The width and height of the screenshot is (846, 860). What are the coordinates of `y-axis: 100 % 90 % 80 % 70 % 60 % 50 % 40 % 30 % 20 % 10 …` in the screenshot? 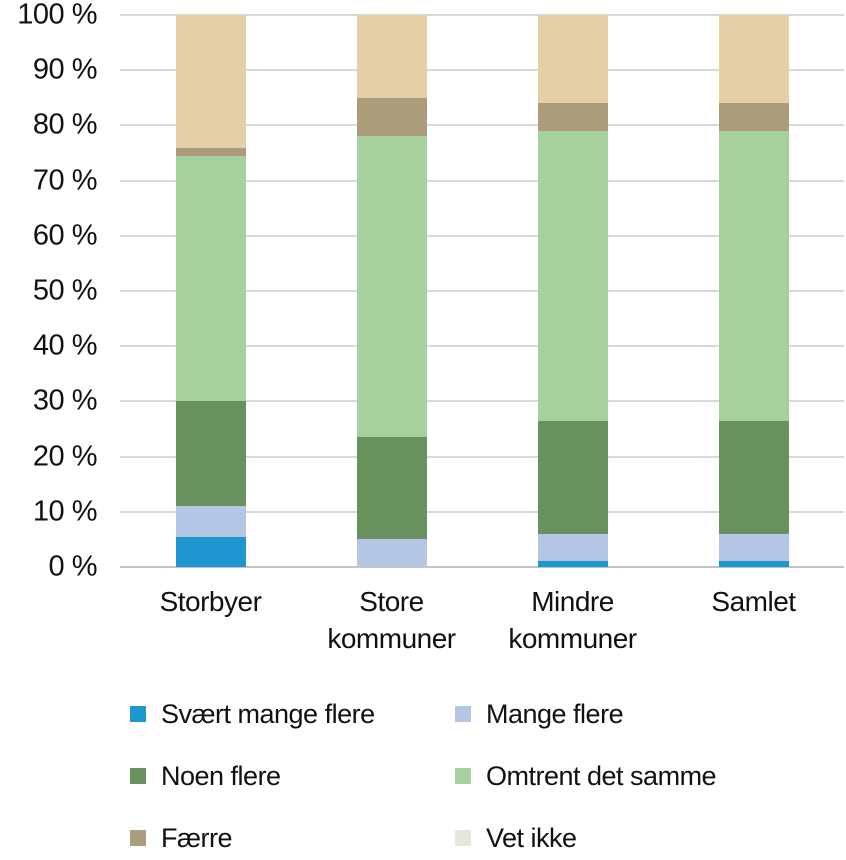 It's located at (49, 291).